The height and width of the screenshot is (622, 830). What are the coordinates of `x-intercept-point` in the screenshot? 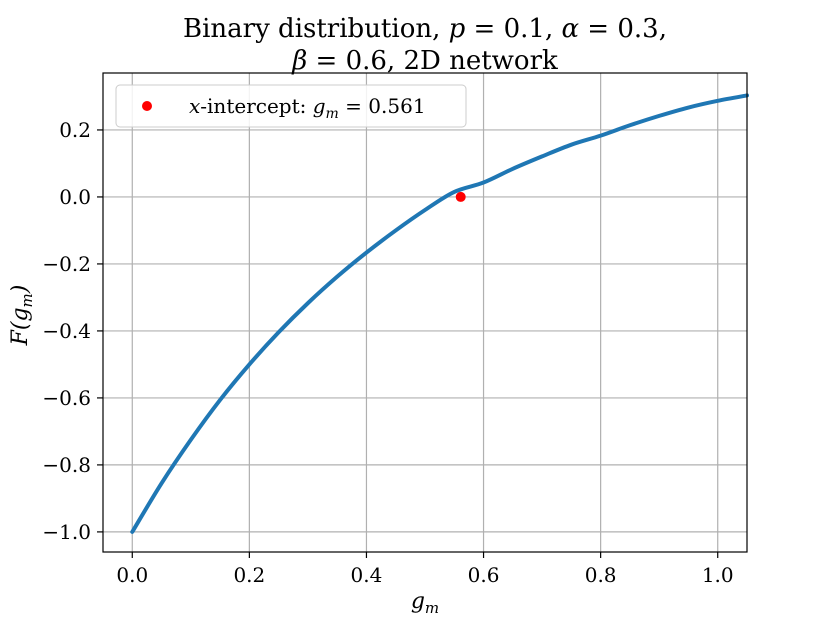 It's located at (460, 196).